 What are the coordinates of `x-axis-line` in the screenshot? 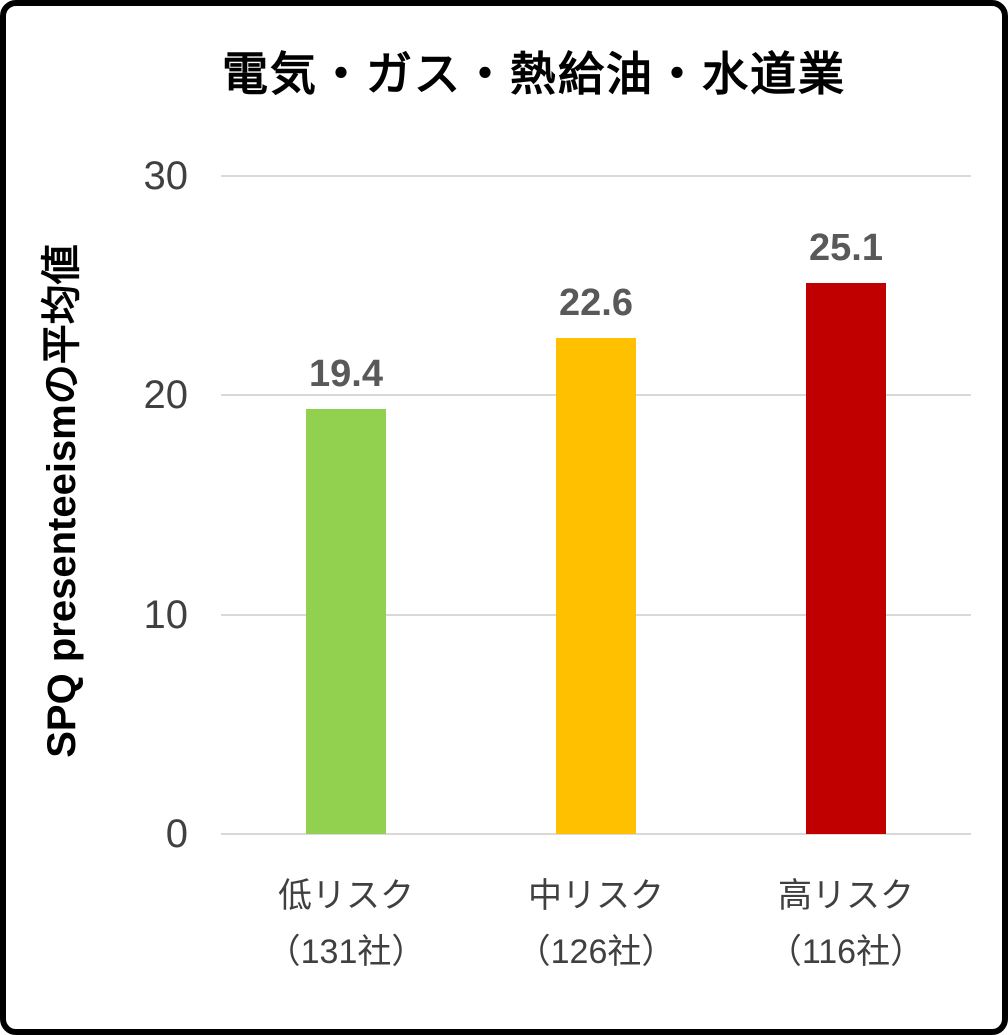 It's located at (596, 834).